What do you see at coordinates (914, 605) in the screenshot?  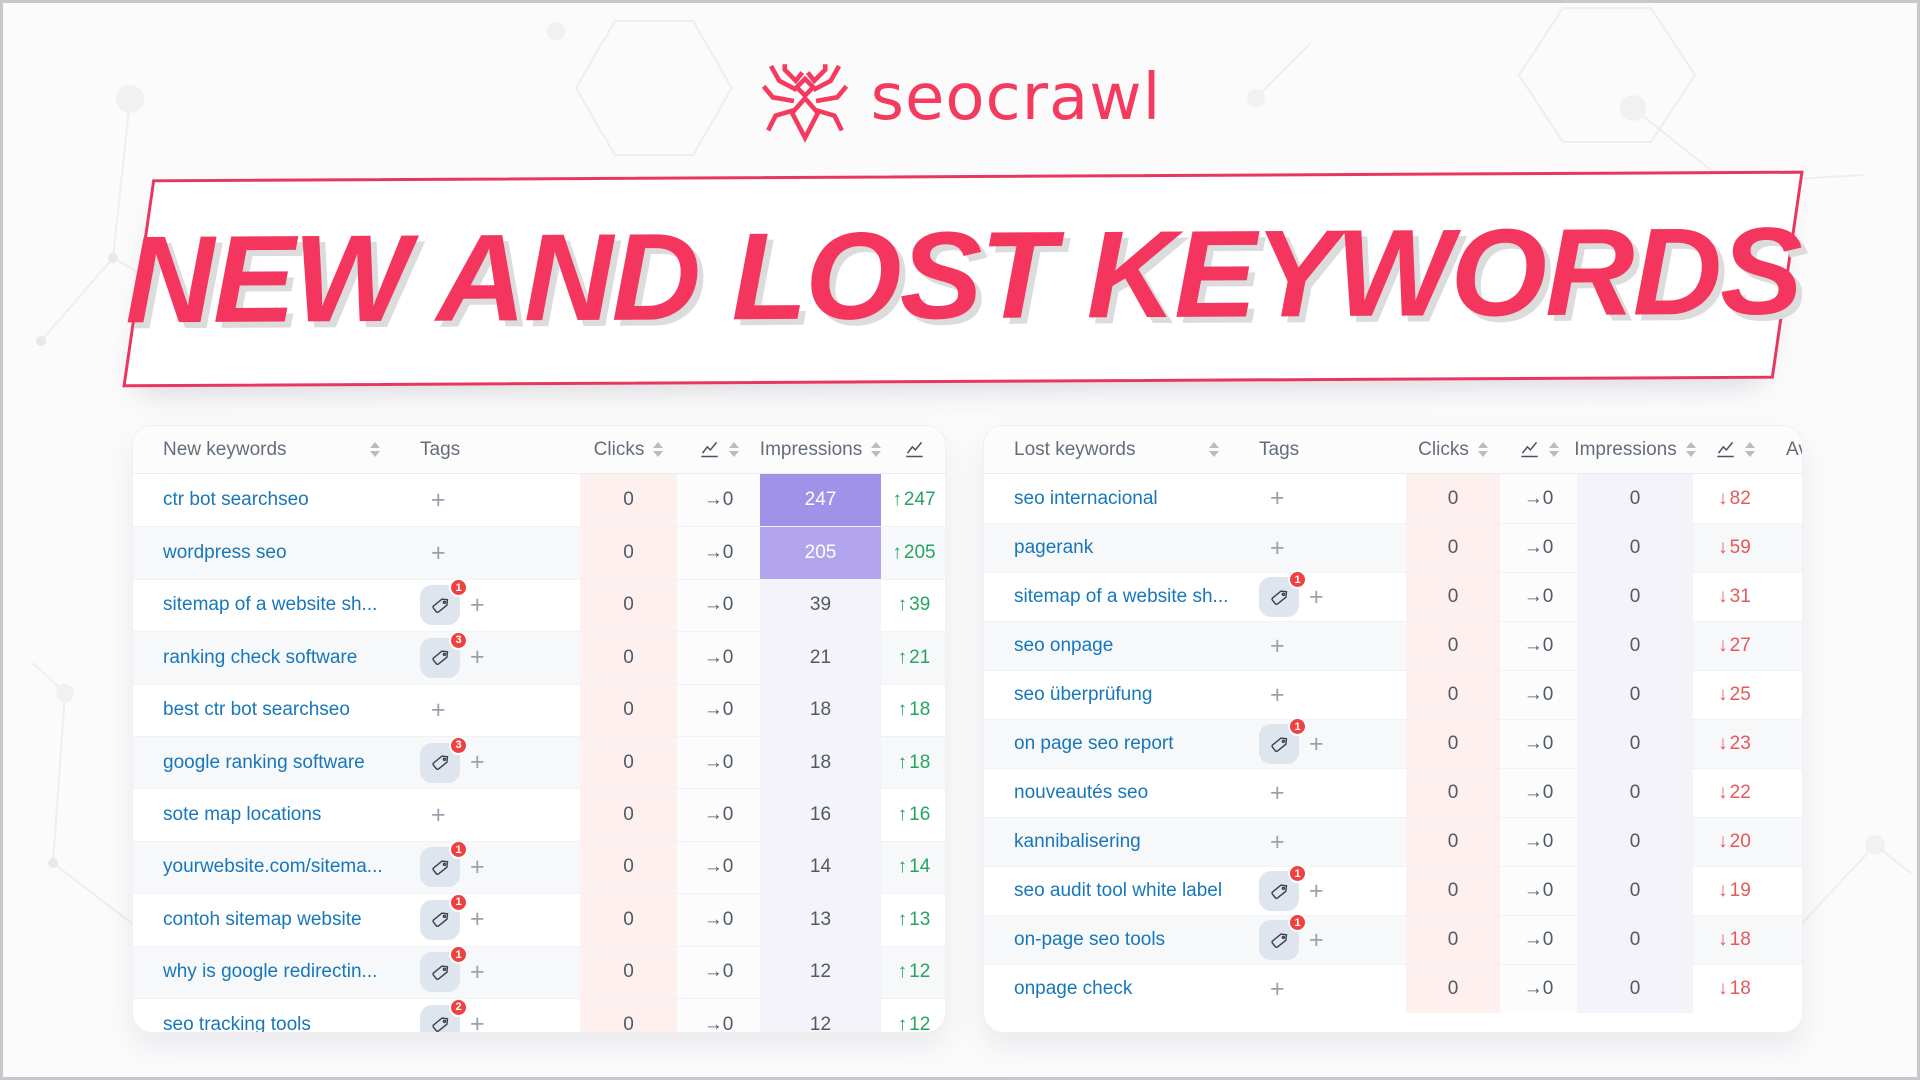 I see `impressions-change-cell: ↑ 39` at bounding box center [914, 605].